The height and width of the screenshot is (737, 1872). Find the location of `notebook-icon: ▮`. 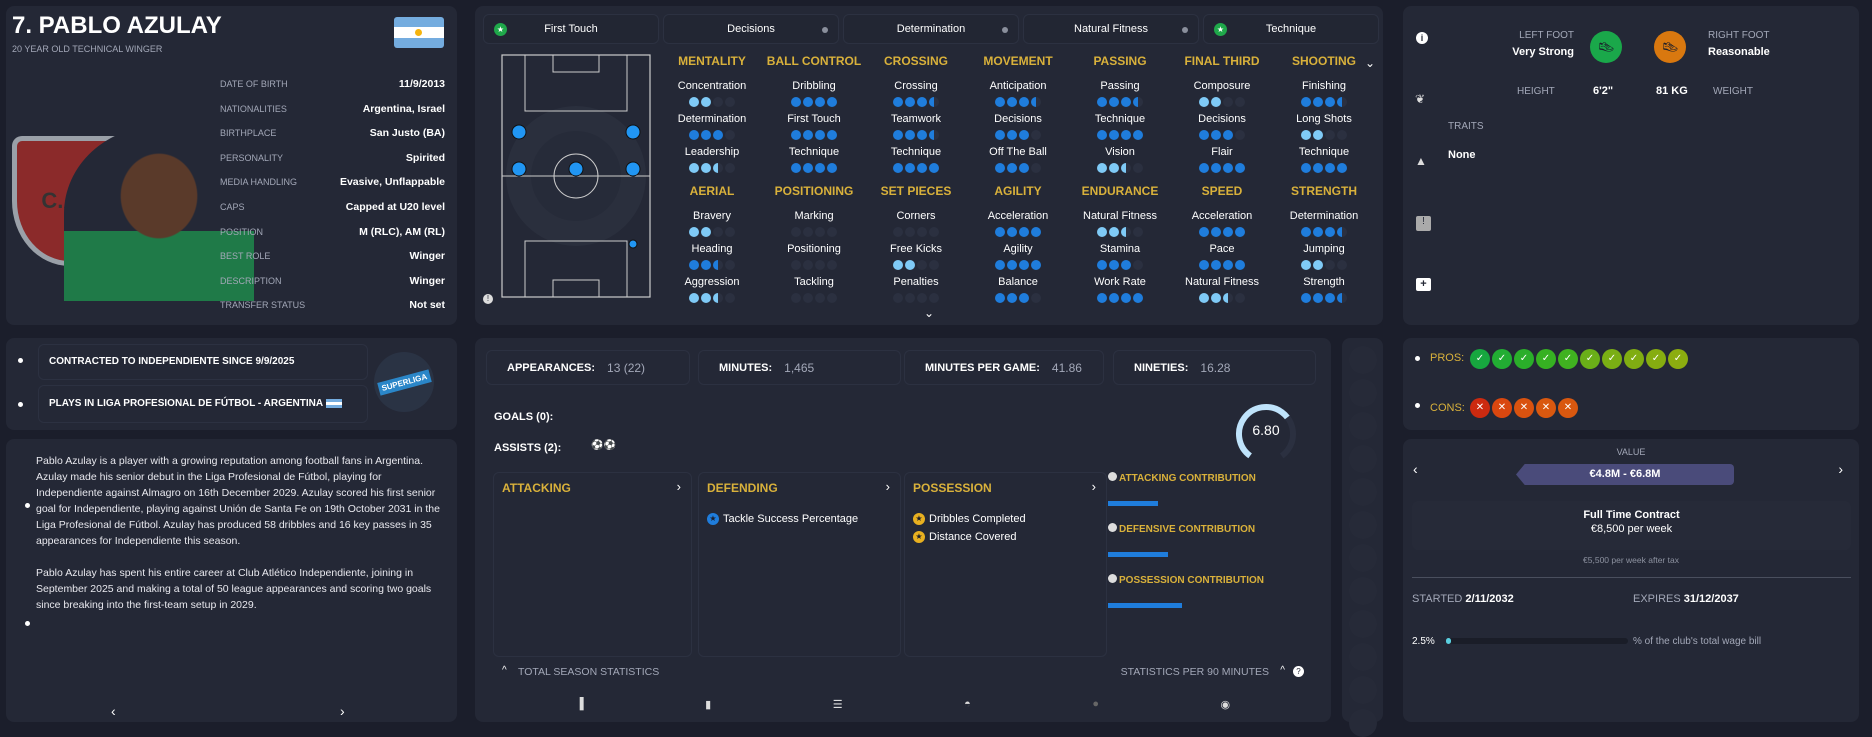

notebook-icon: ▮ is located at coordinates (708, 705).